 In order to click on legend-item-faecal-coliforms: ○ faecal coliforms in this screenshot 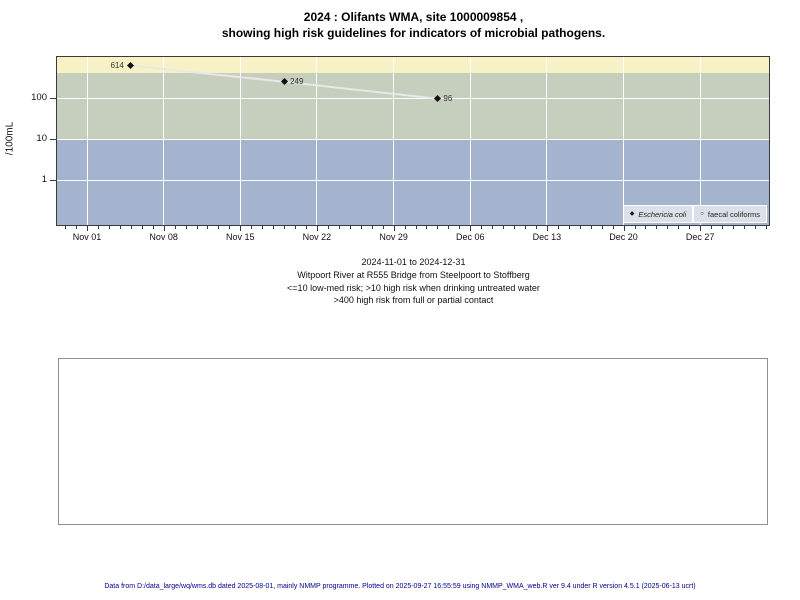, I will do `click(730, 214)`.